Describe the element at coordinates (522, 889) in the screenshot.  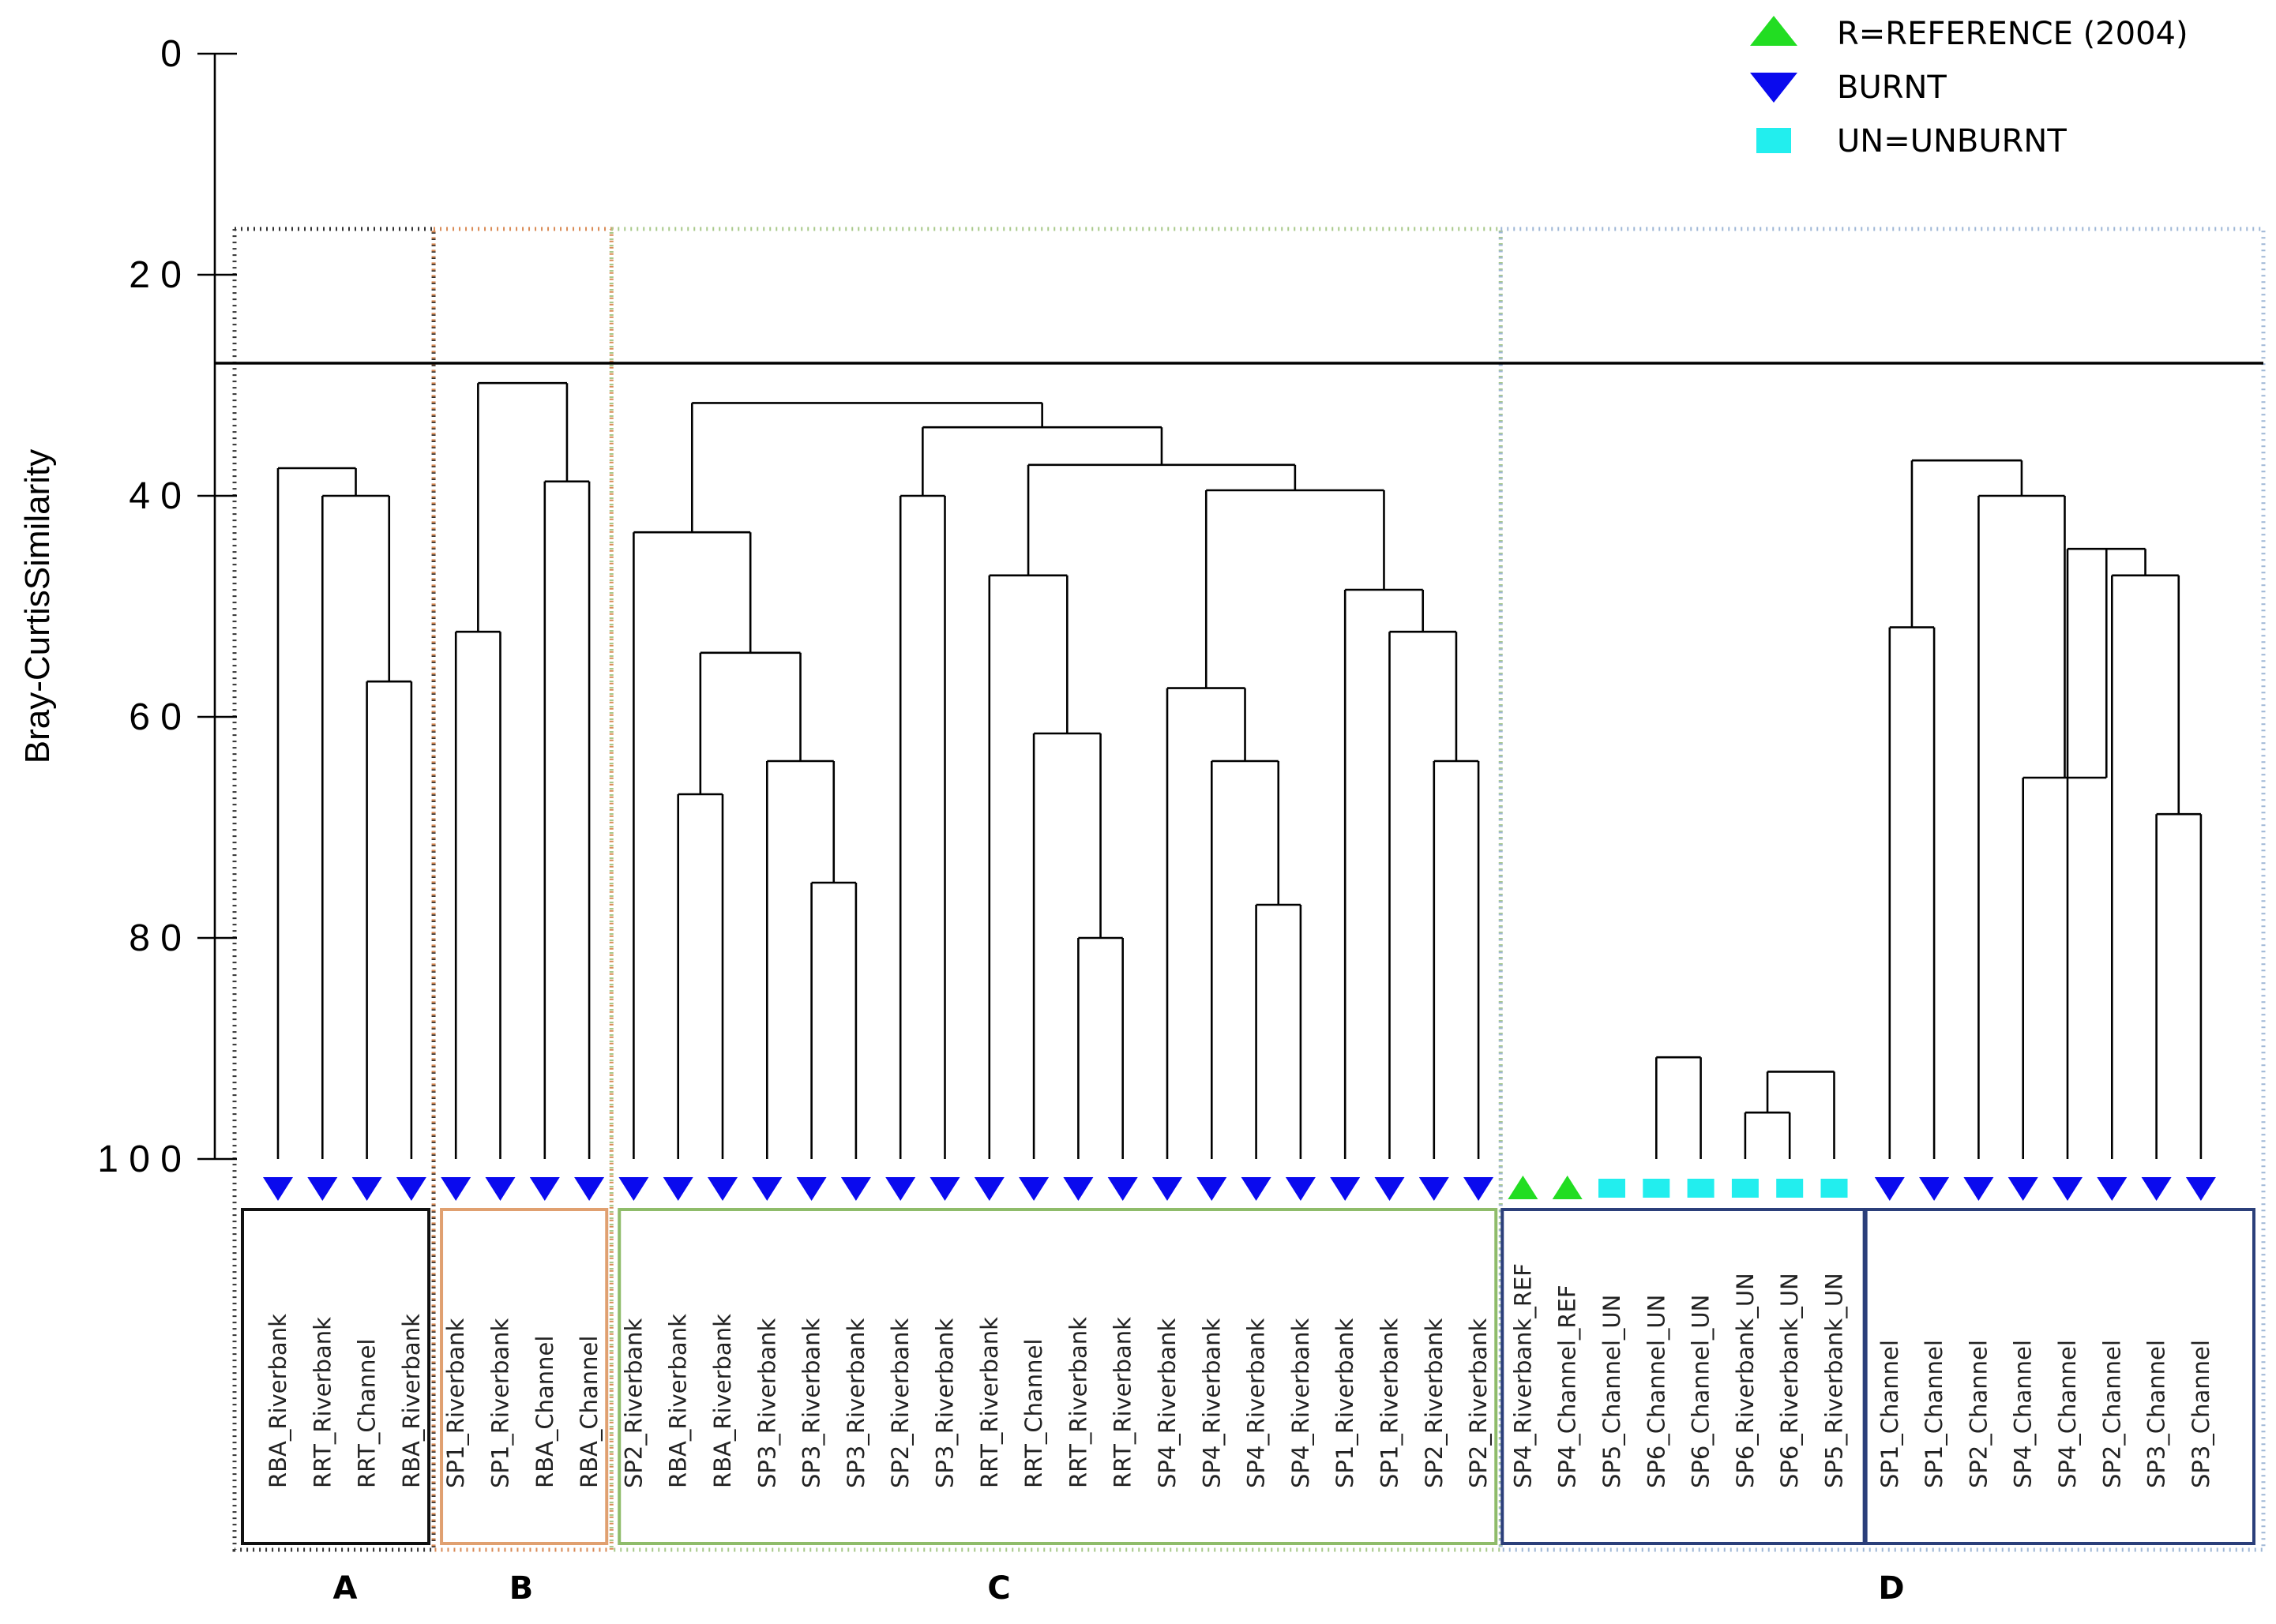
I see `cluster-frame-b` at that location.